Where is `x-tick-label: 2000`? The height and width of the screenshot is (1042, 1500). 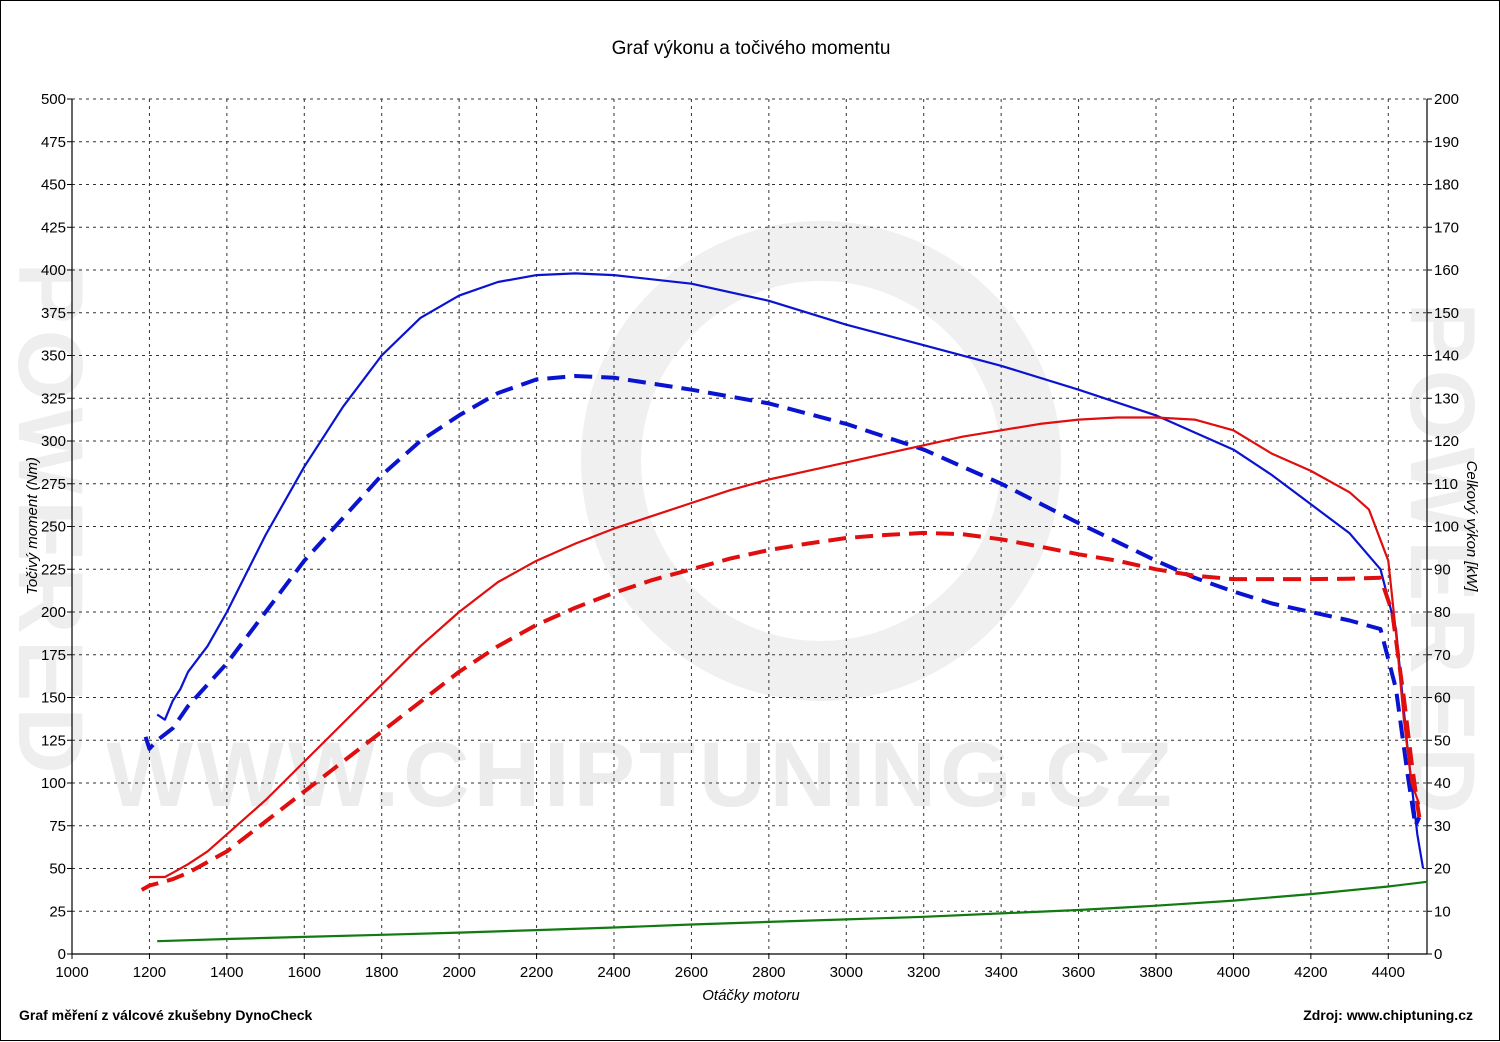 x-tick-label: 2000 is located at coordinates (458, 972).